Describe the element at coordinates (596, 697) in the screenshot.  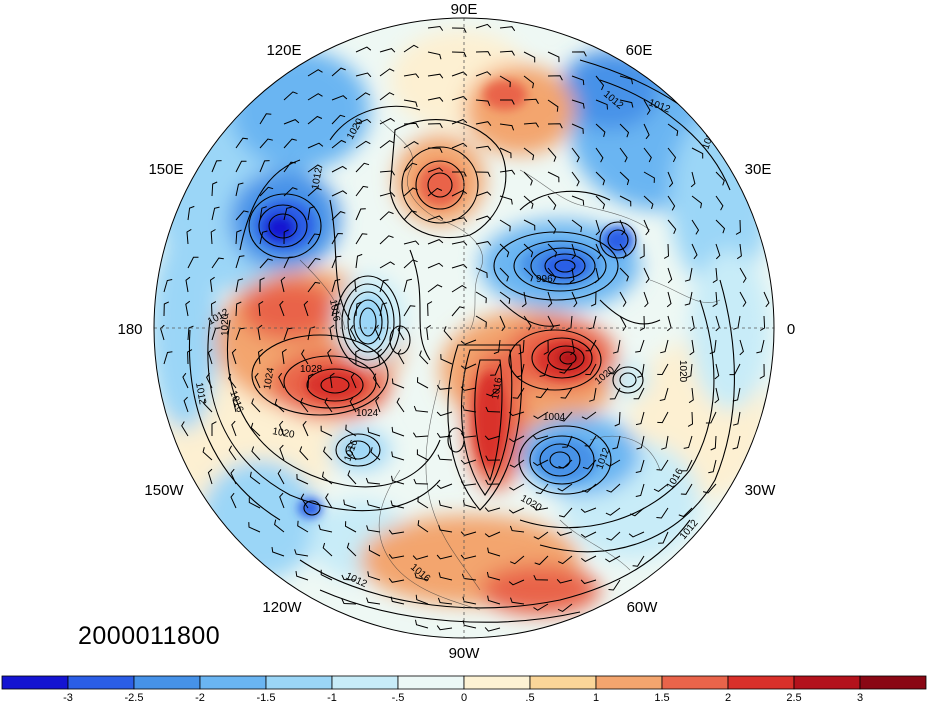
I see `colorbar-tick-label: 1` at that location.